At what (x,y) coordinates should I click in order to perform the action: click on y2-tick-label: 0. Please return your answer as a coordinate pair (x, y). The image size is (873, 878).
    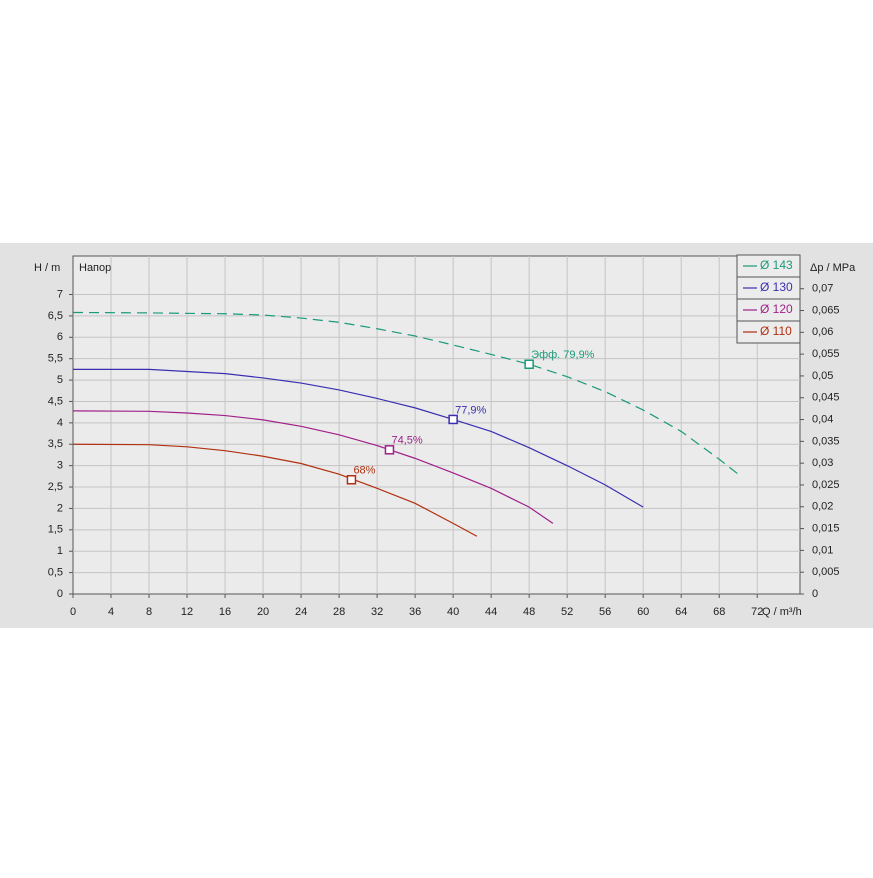
    Looking at the image, I should click on (815, 594).